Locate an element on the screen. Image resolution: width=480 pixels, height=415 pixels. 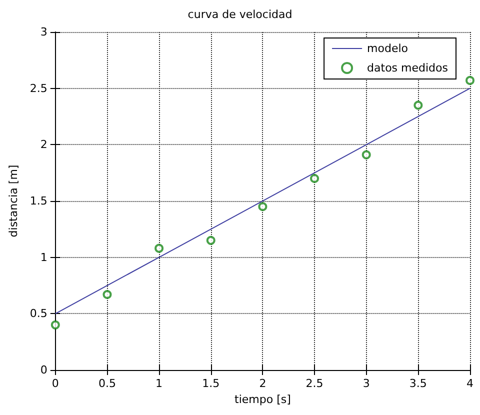
x-tick-label: 1.5 is located at coordinates (211, 383).